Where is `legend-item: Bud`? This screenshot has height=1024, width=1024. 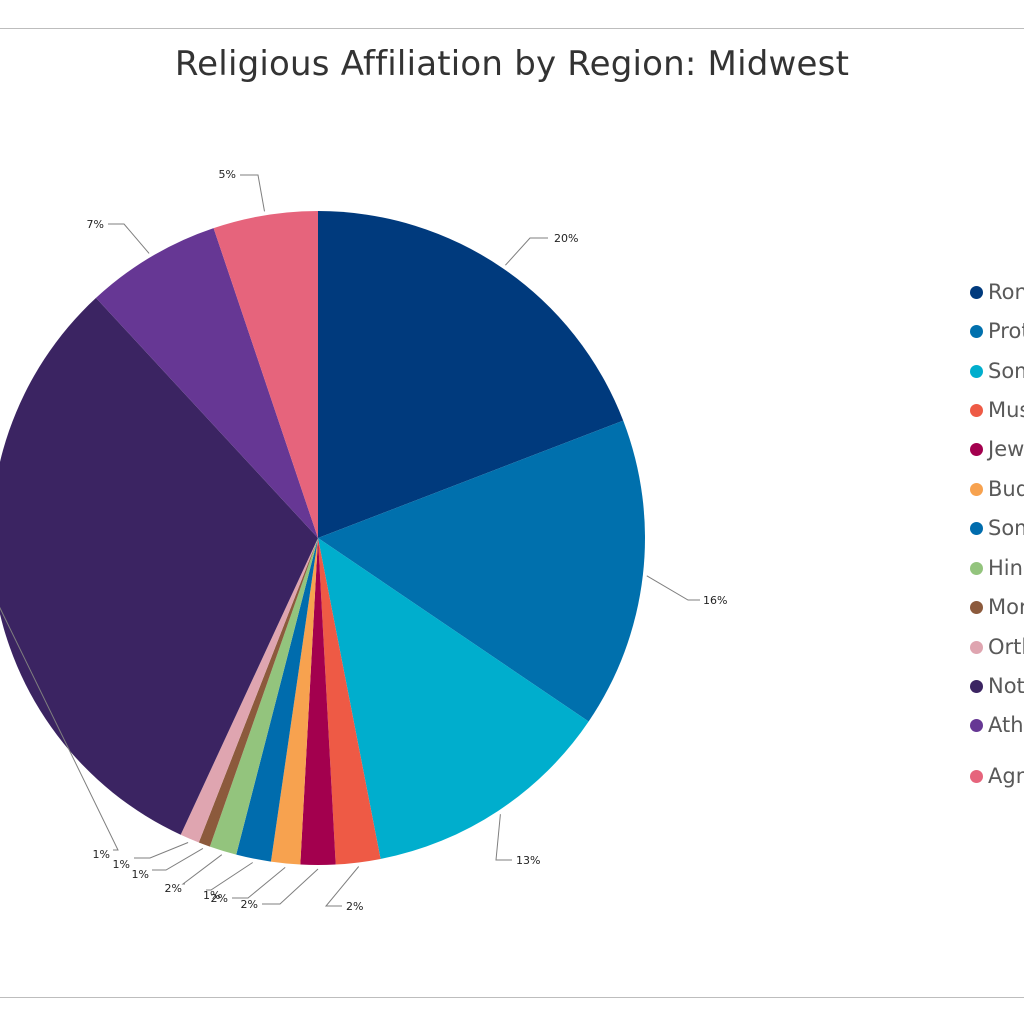 legend-item: Bud is located at coordinates (997, 489).